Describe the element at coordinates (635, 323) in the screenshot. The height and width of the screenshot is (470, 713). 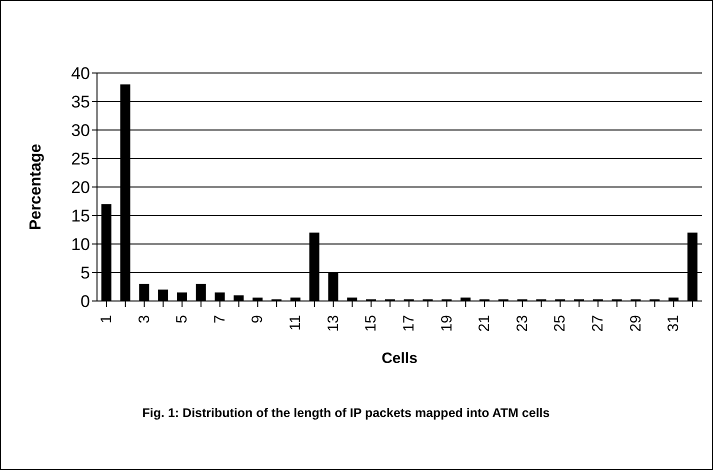
I see `x-tick-label: 29` at that location.